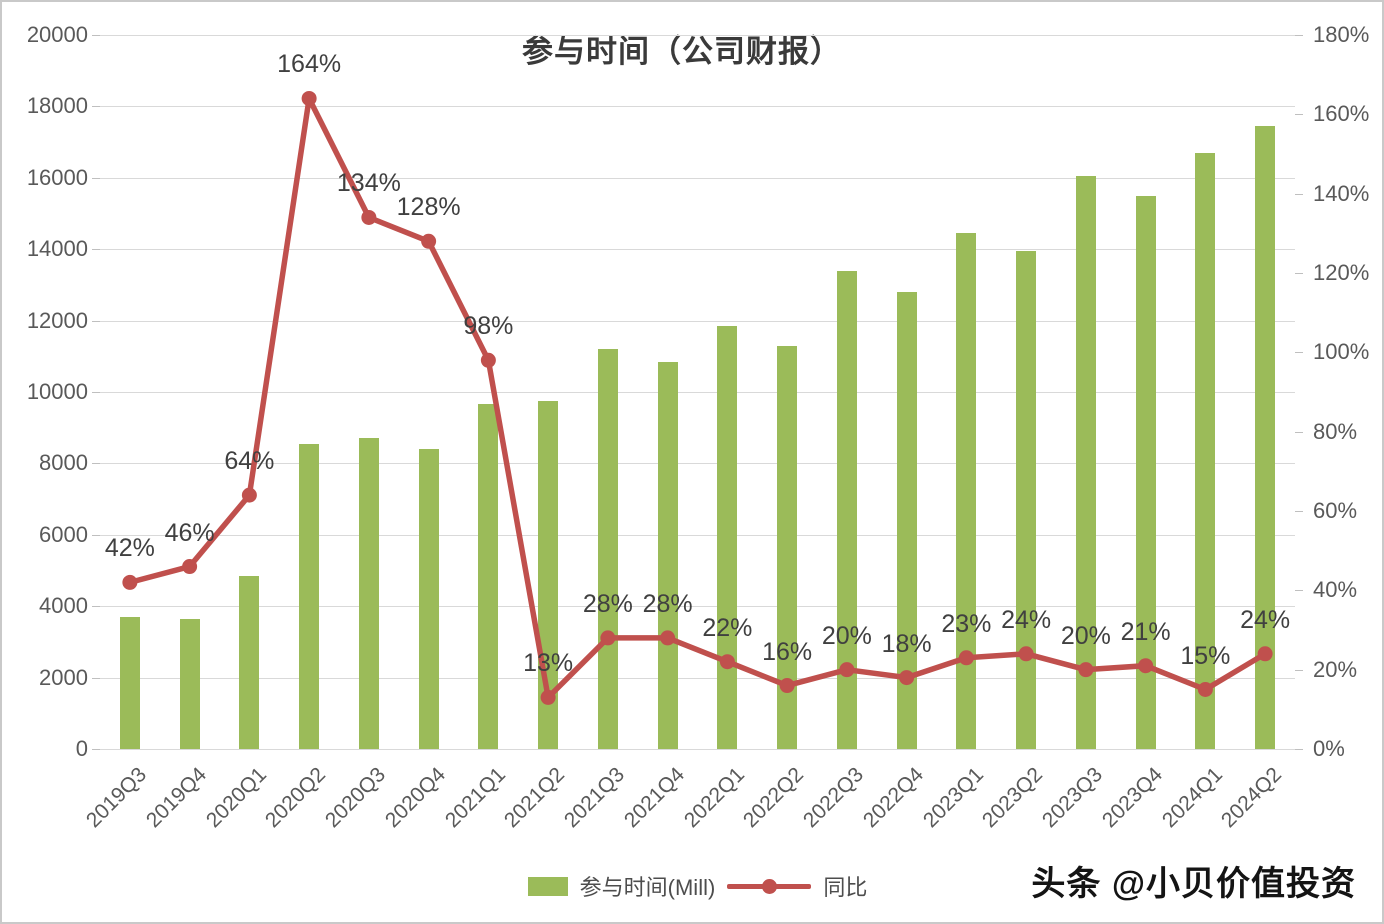 The width and height of the screenshot is (1384, 924). I want to click on bar-2024Q1, so click(1205, 450).